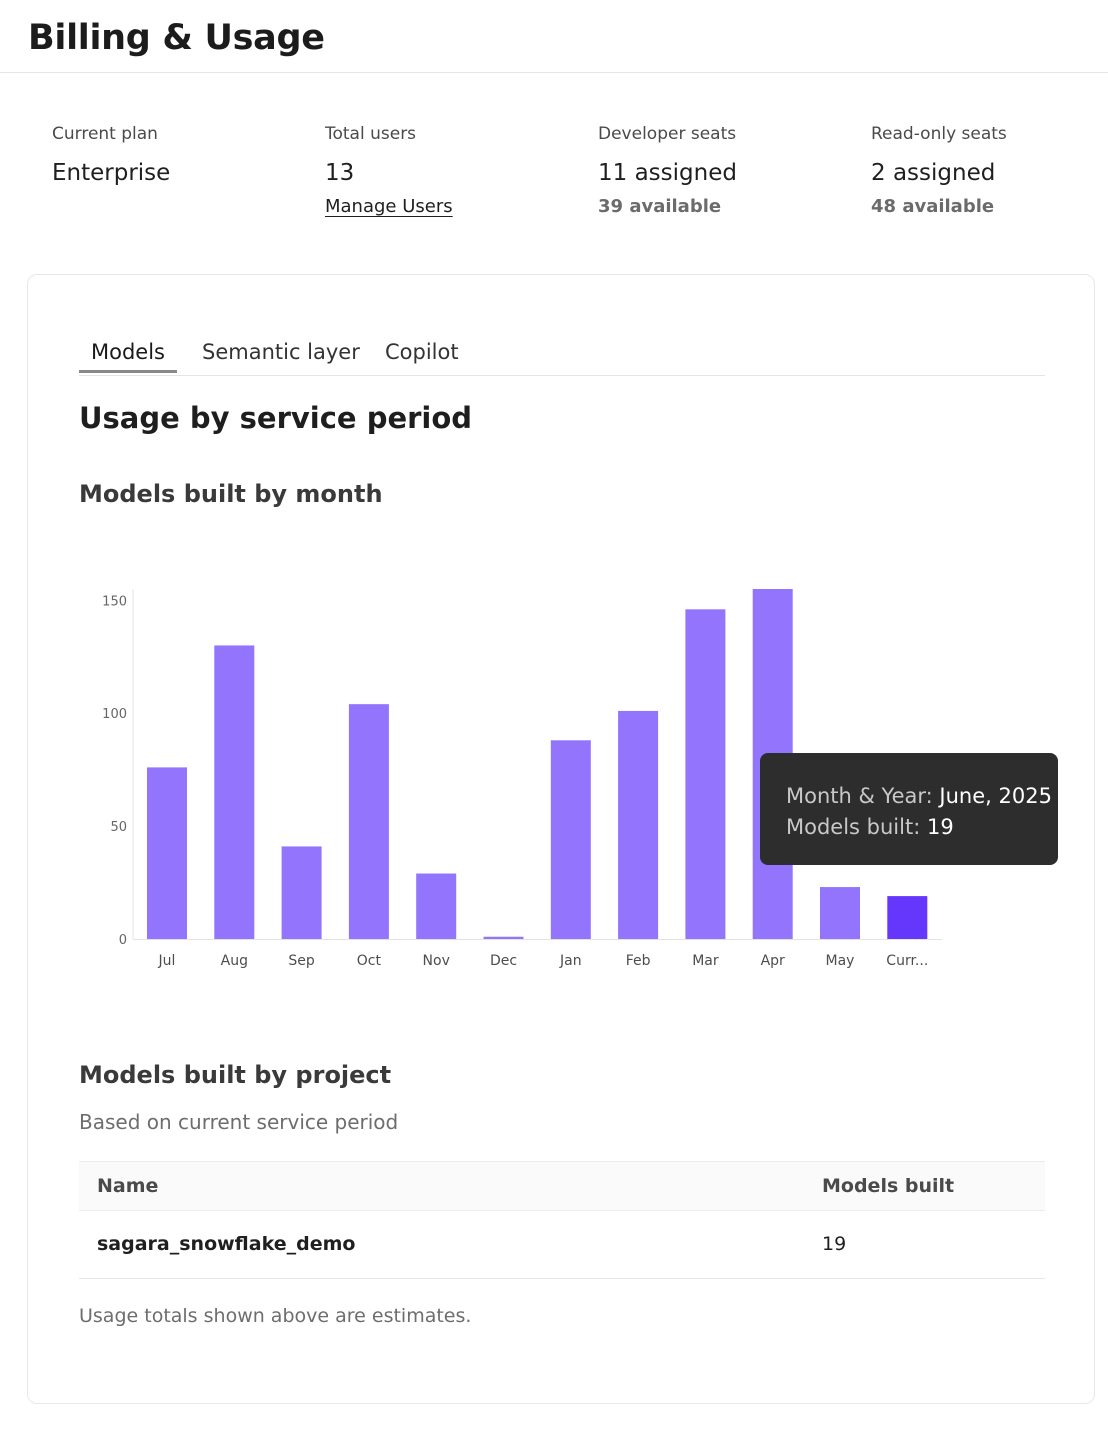 This screenshot has width=1108, height=1440. I want to click on x-tick-label: Dec, so click(503, 961).